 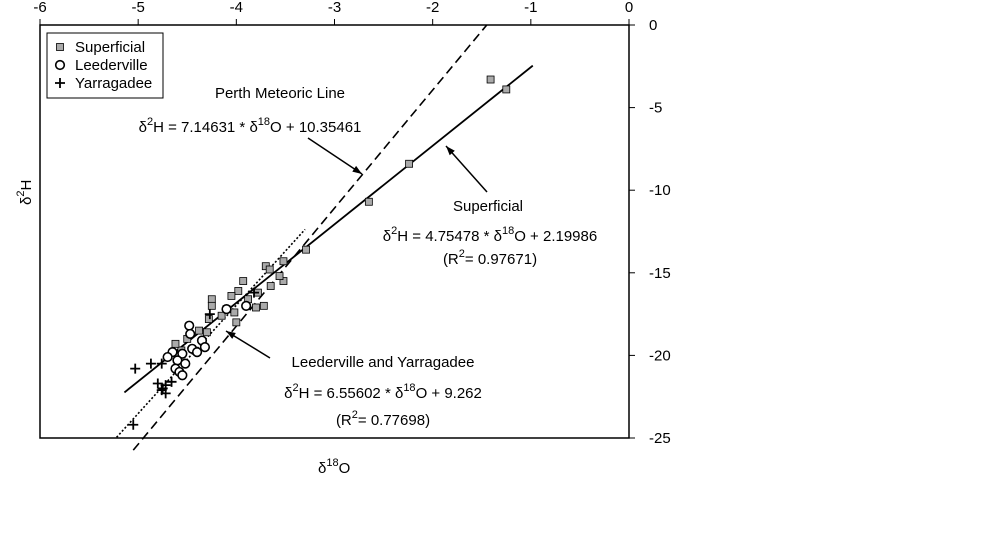 What do you see at coordinates (236, 8) in the screenshot?
I see `x-tick-label: -4` at bounding box center [236, 8].